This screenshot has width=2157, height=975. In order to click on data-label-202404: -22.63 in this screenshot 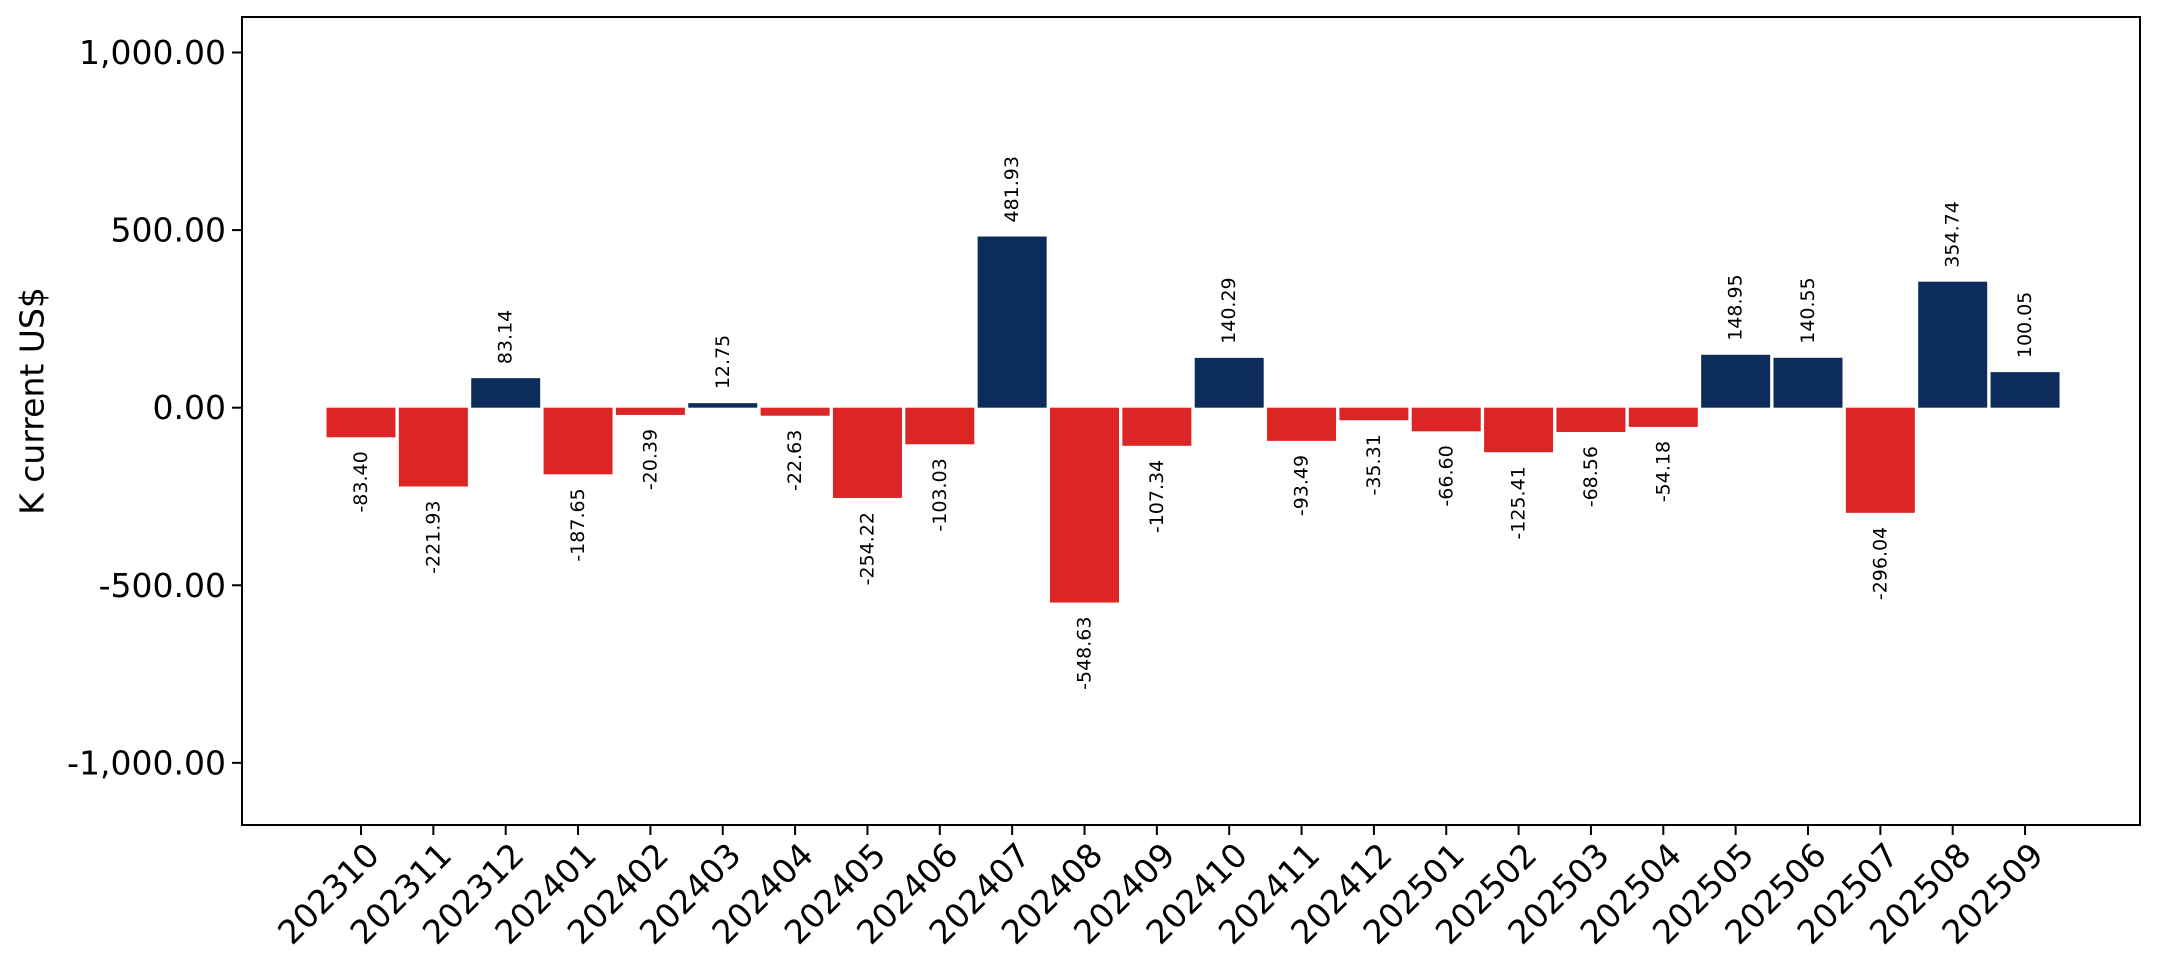, I will do `click(795, 460)`.